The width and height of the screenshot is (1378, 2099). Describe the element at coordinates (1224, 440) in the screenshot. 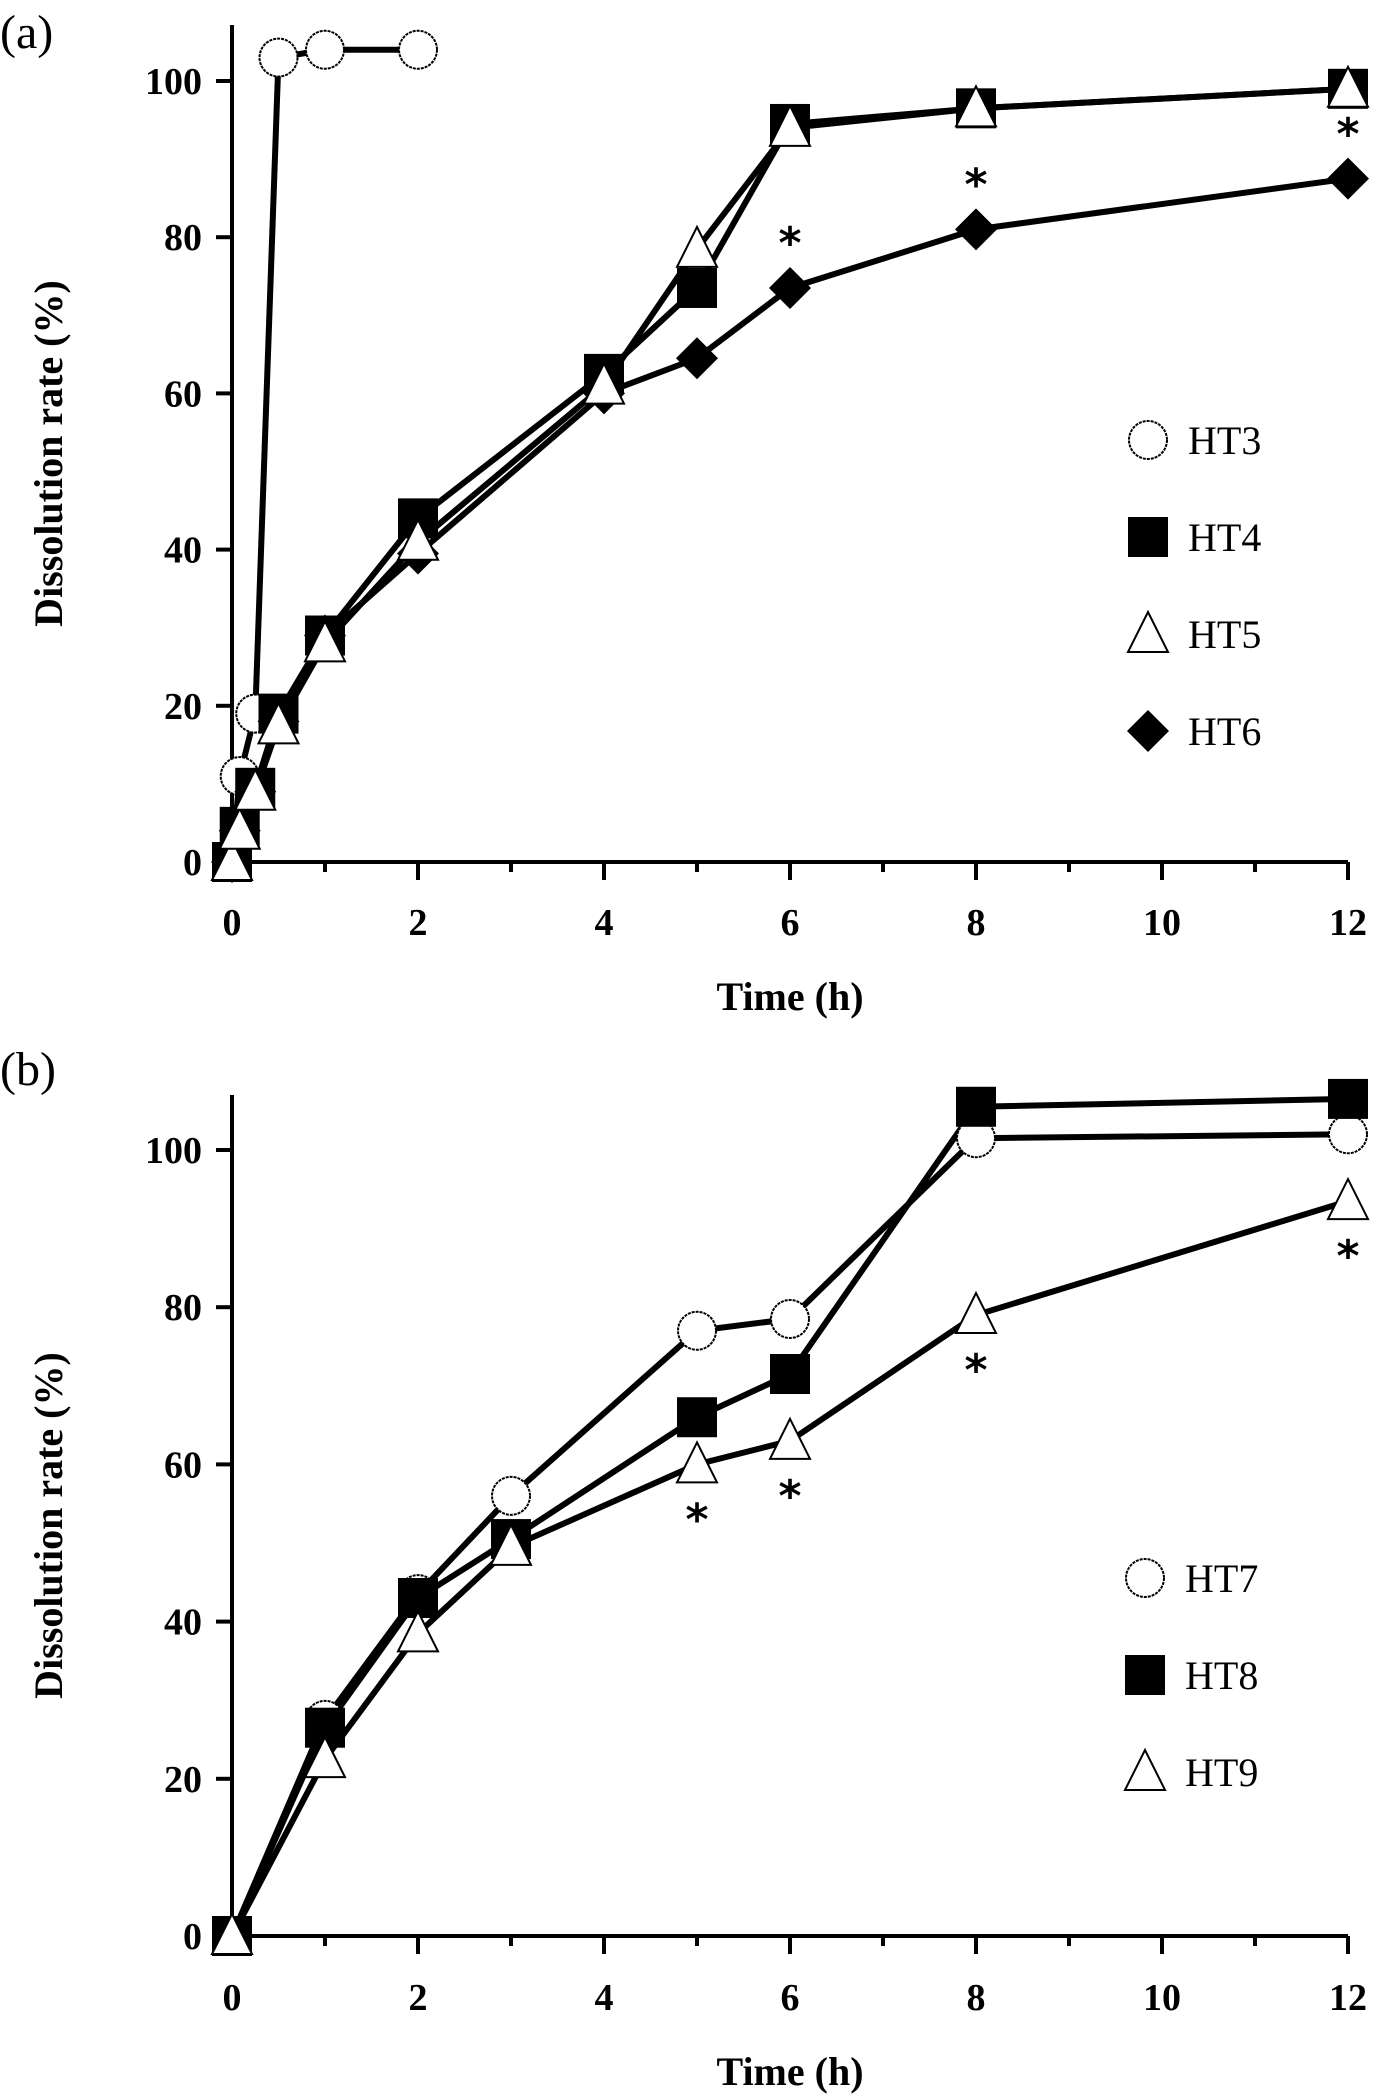

I see `legend-label-ht3: HT3` at that location.